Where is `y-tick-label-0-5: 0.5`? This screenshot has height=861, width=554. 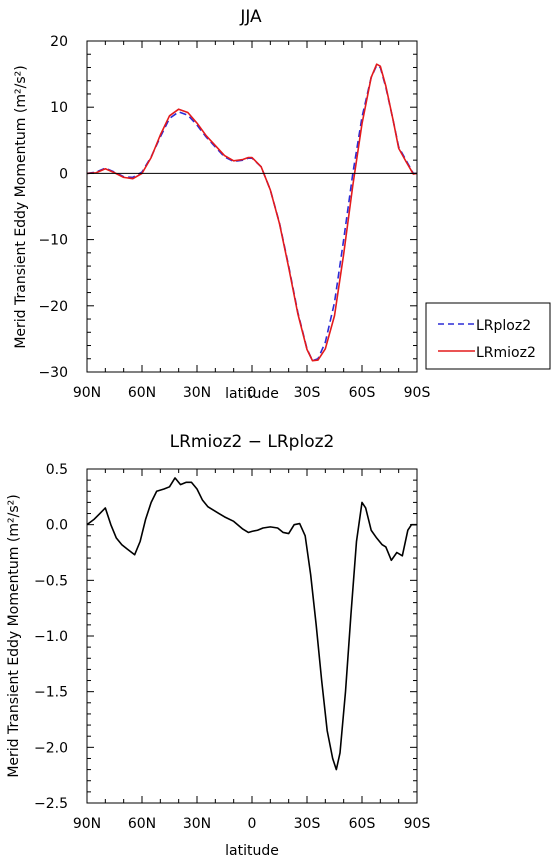 y-tick-label-0-5: 0.5 is located at coordinates (57, 470).